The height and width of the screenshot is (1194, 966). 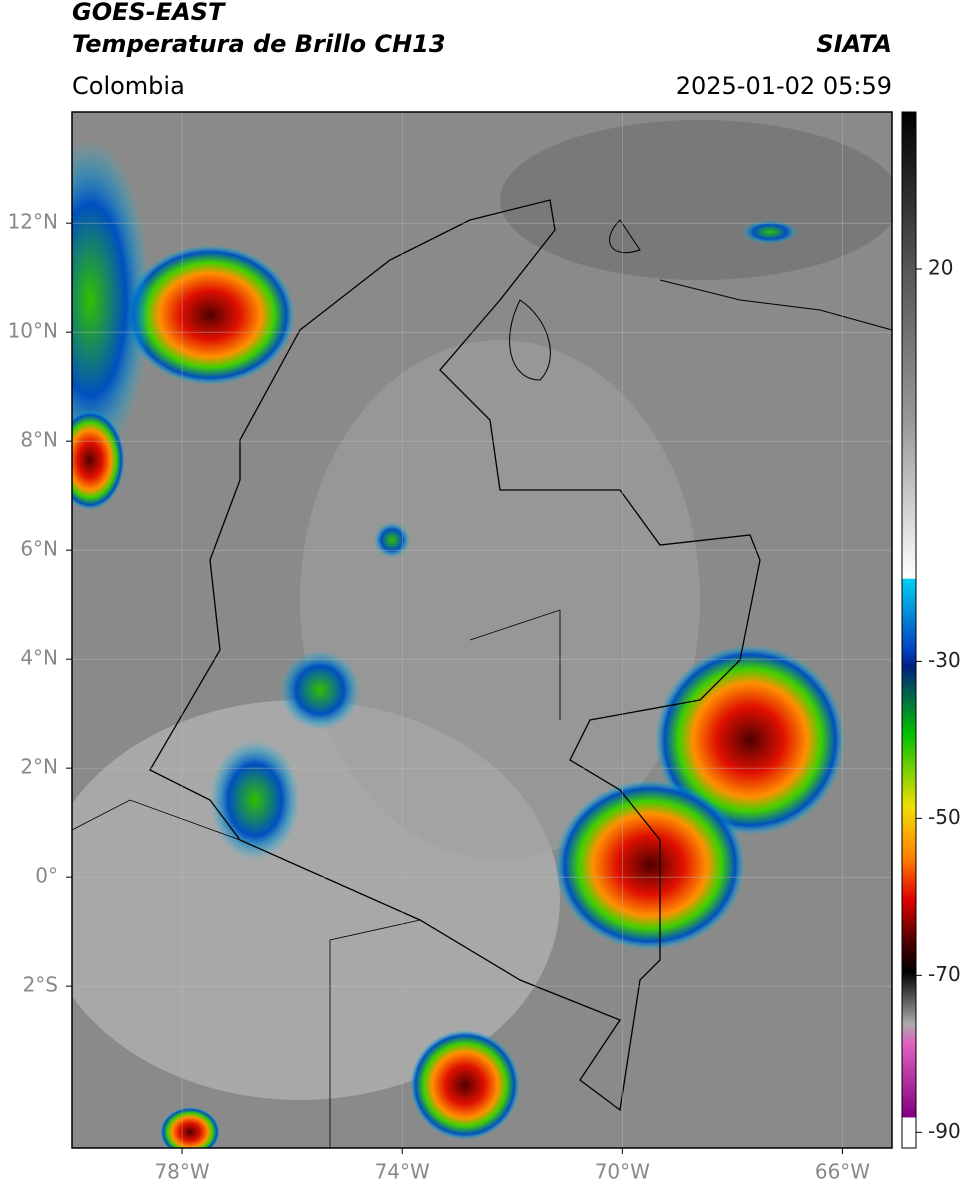 What do you see at coordinates (39, 767) in the screenshot?
I see `lat-tick-label: 2°N` at bounding box center [39, 767].